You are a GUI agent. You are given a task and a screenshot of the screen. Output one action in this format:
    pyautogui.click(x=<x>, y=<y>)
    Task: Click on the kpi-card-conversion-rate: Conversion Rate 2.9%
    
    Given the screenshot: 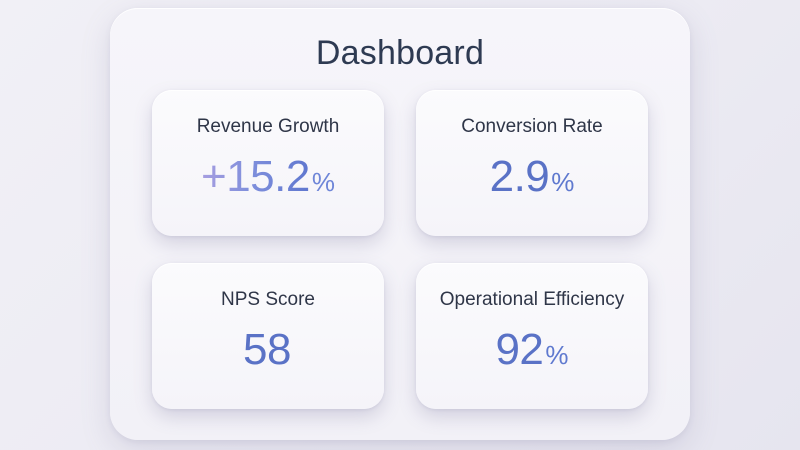 What is the action you would take?
    pyautogui.click(x=532, y=163)
    